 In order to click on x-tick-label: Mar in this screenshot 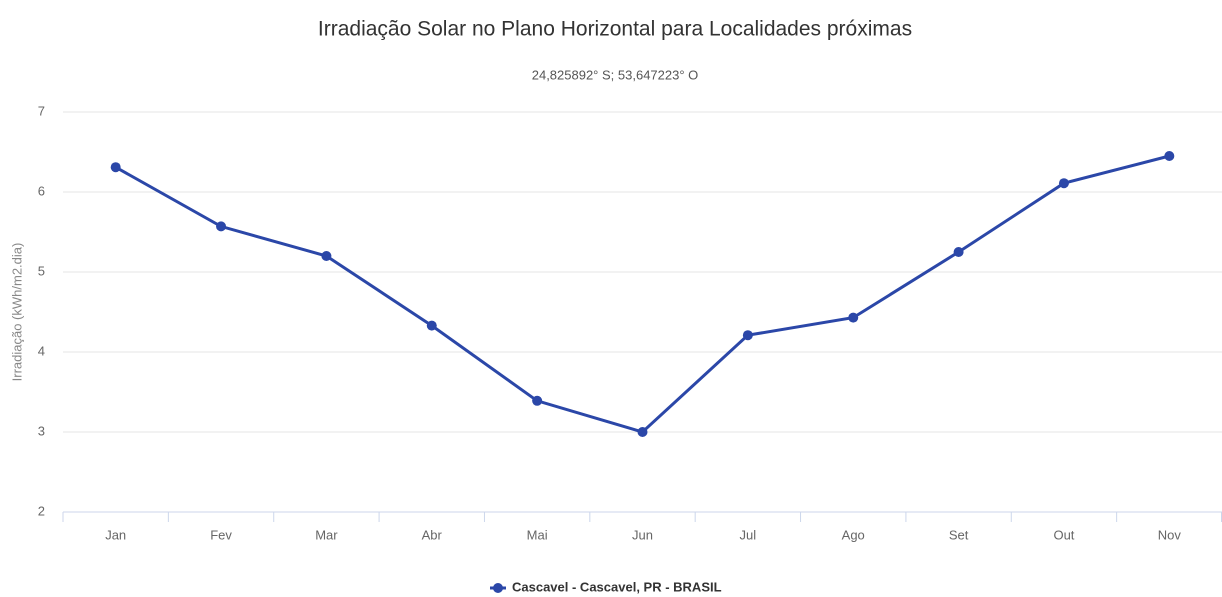, I will do `click(326, 534)`.